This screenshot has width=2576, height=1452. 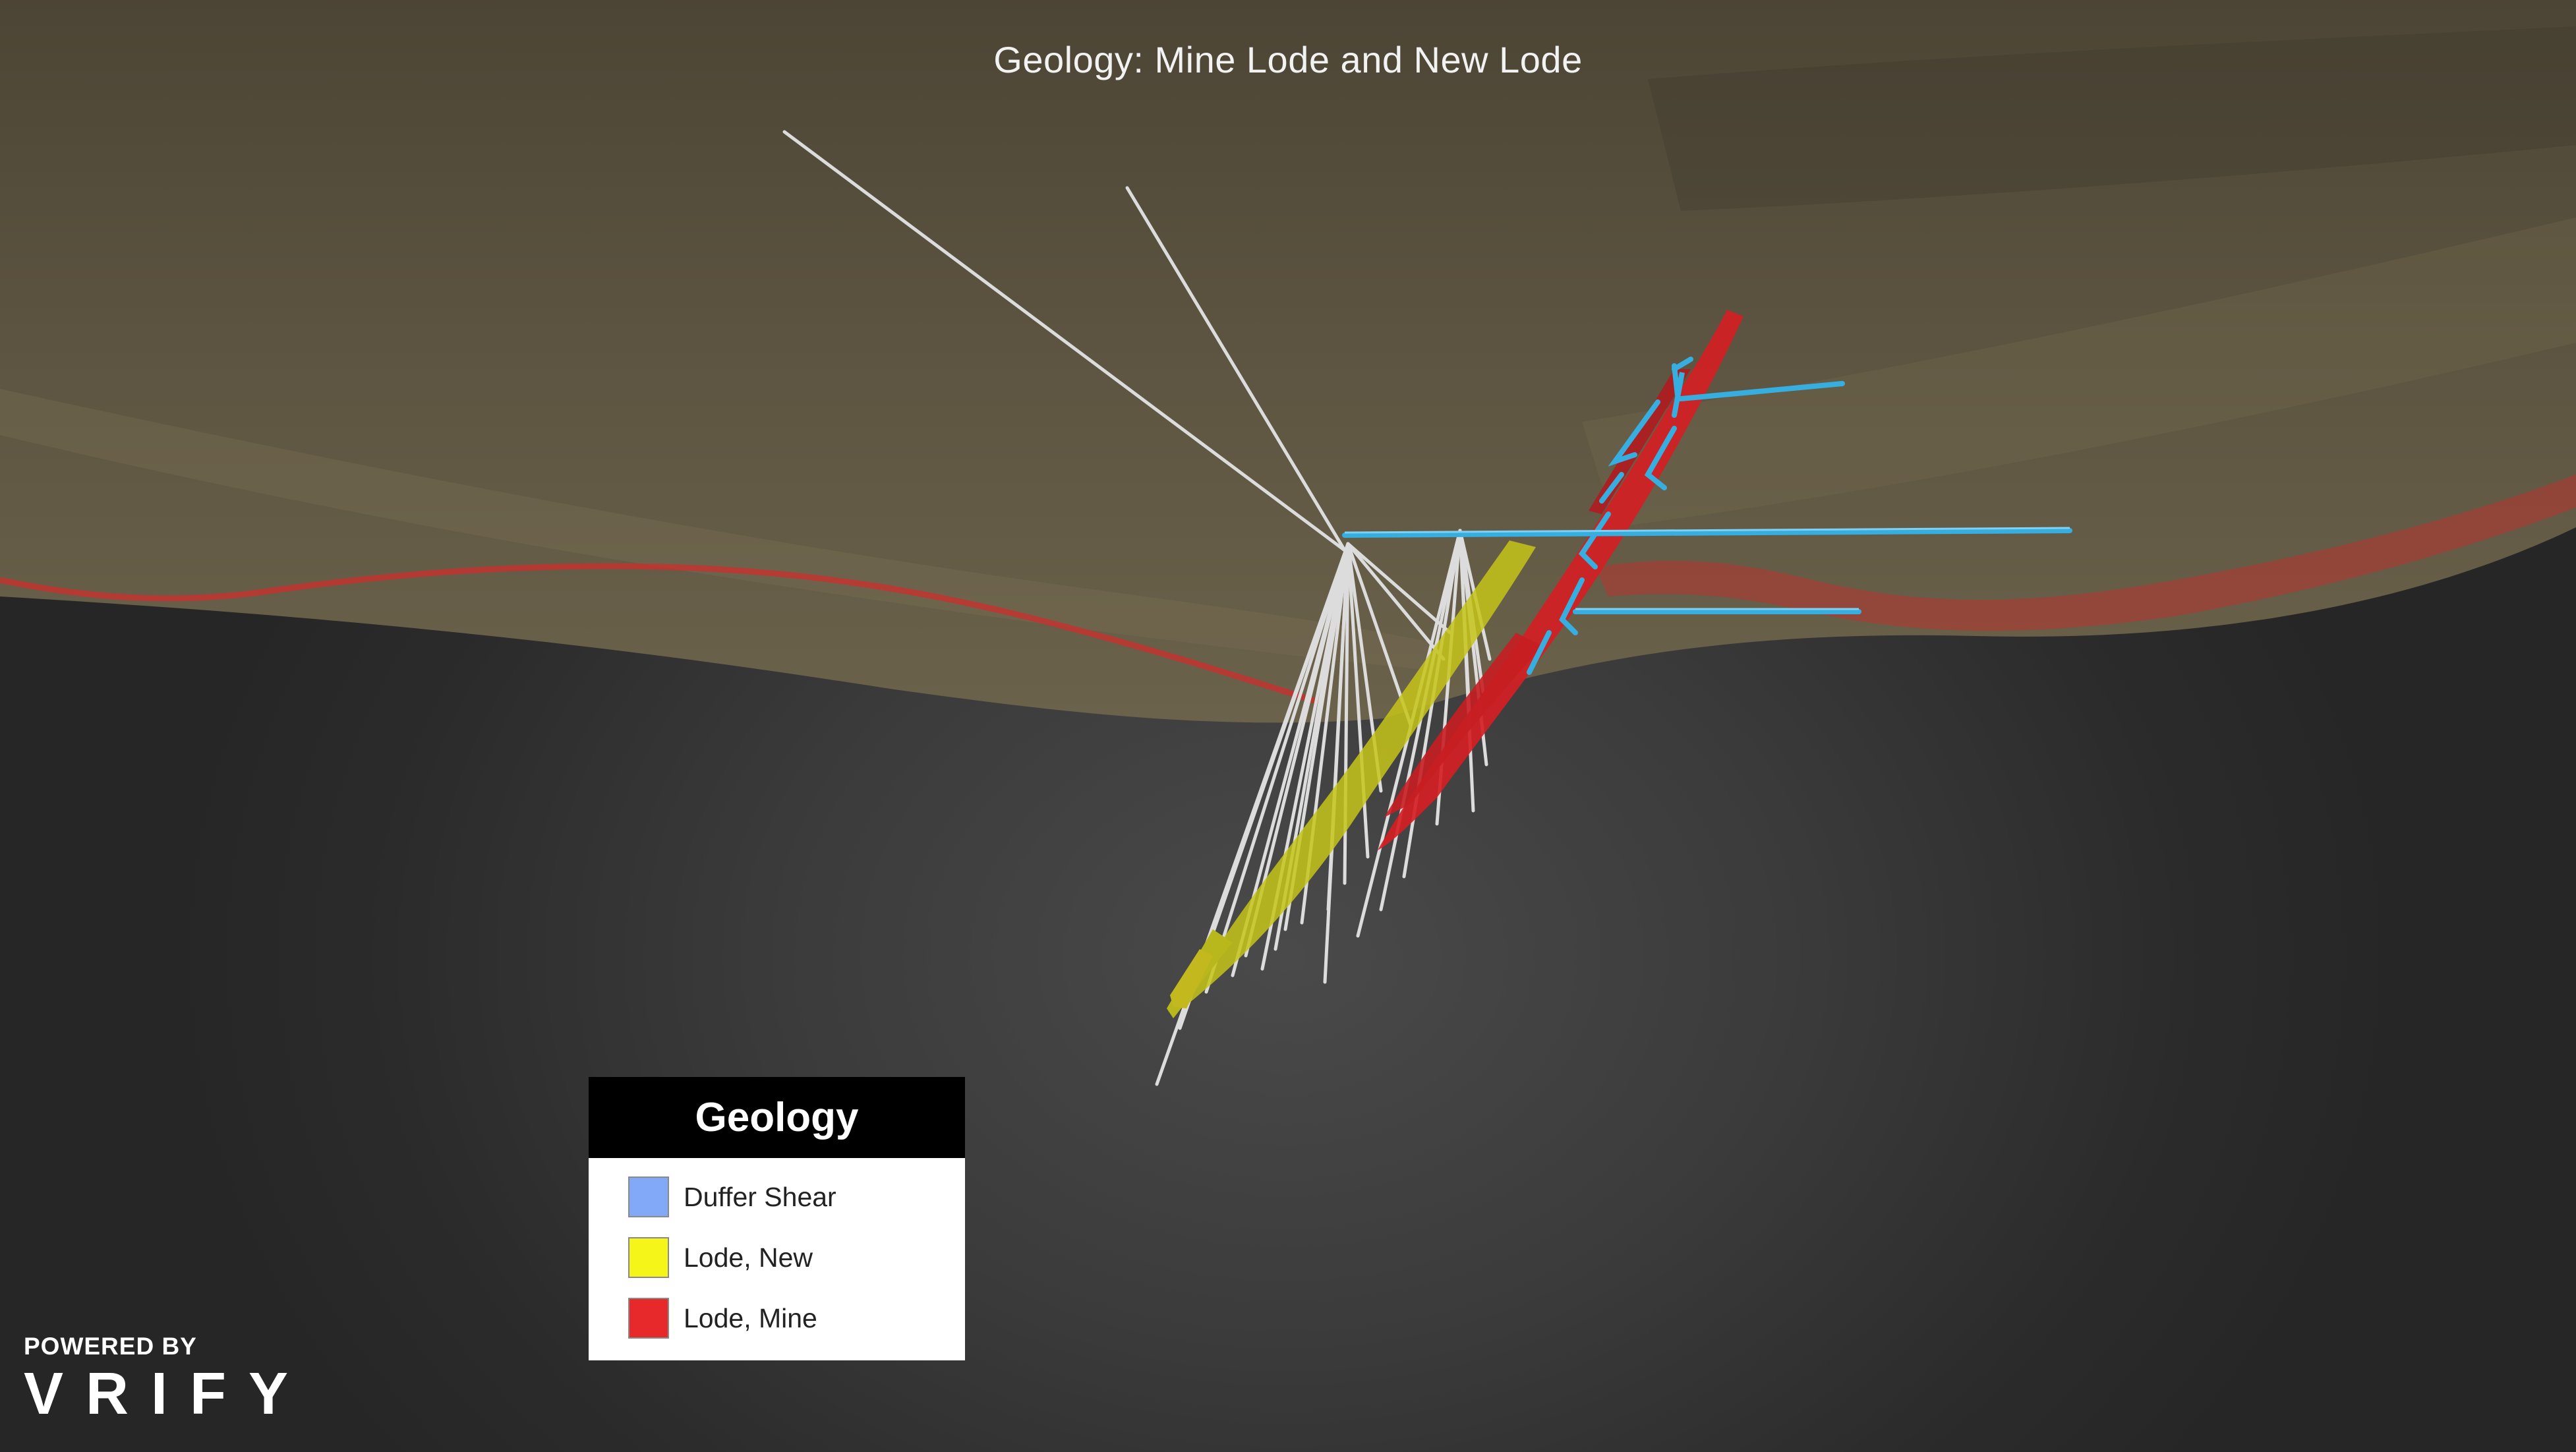 What do you see at coordinates (1640, 441) in the screenshot?
I see `lode-mine-upper-sliver` at bounding box center [1640, 441].